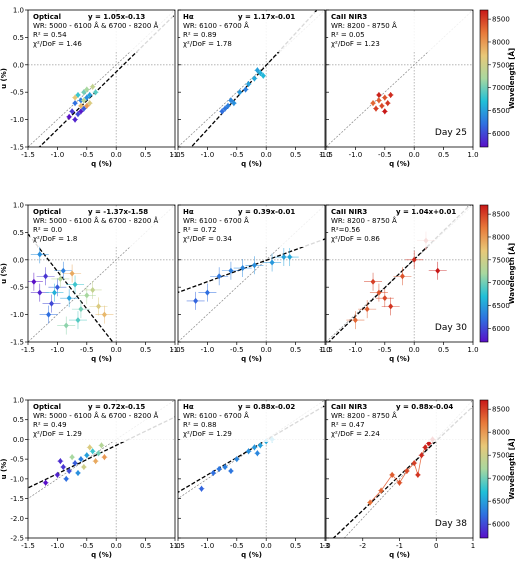 This screenshot has width=520, height=577. Describe the element at coordinates (200, 230) in the screenshot. I see `r-squared: R² = 0.72` at that location.